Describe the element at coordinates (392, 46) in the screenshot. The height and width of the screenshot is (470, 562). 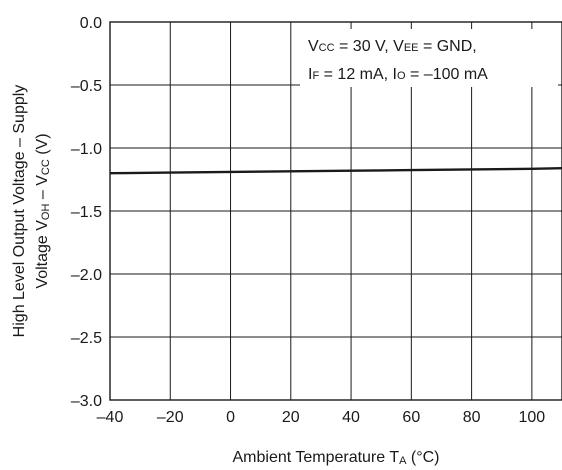
I see `annotation-line-1: VCC = 30 V, VEE = GND,` at that location.